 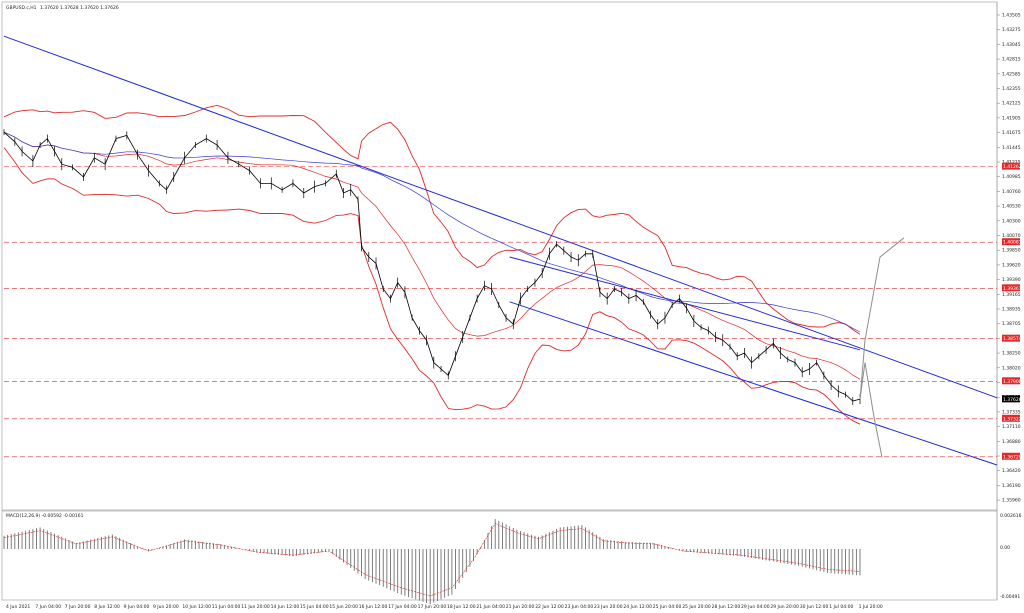 I want to click on price-tick-label: 1.41215, so click(x=1011, y=163).